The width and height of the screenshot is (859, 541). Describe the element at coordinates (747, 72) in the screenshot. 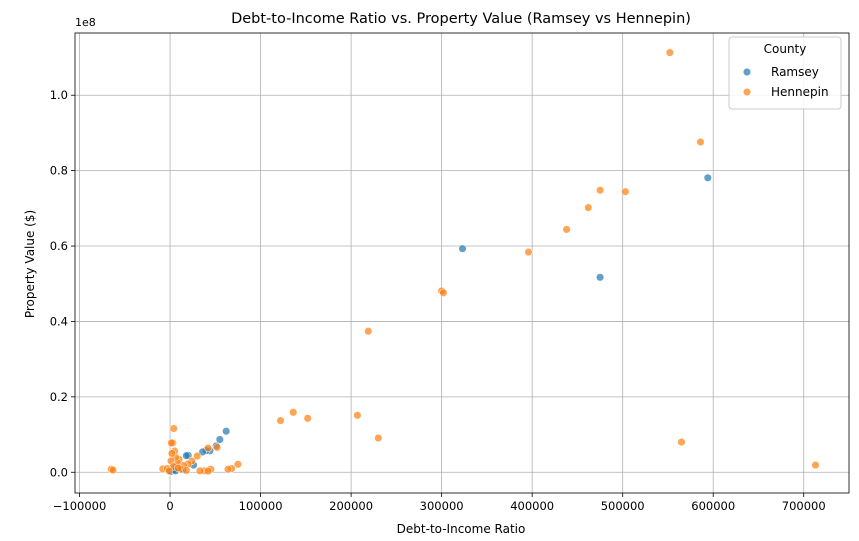

I see `legend-marker-ramsey` at that location.